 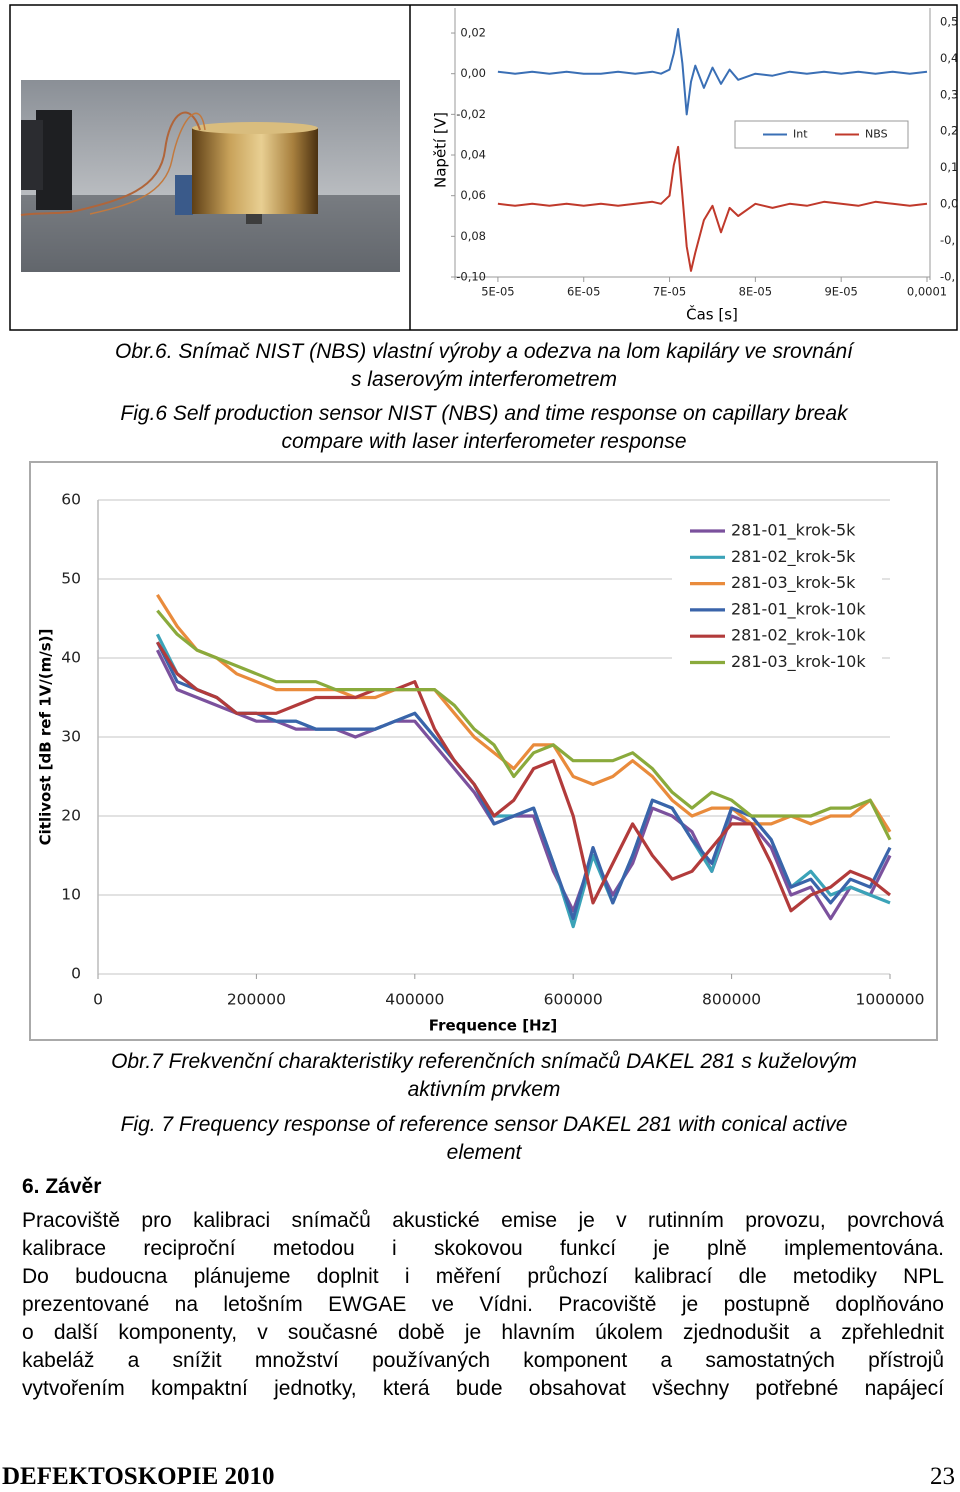 I want to click on x-tick-label: 5E-05, so click(x=497, y=292).